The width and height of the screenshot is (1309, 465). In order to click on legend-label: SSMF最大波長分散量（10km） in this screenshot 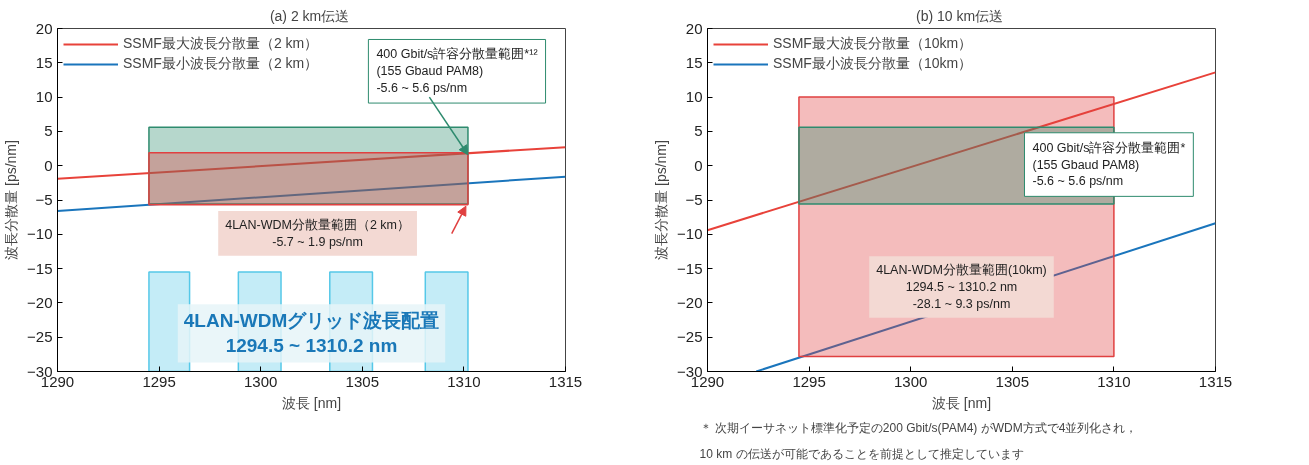, I will do `click(873, 44)`.